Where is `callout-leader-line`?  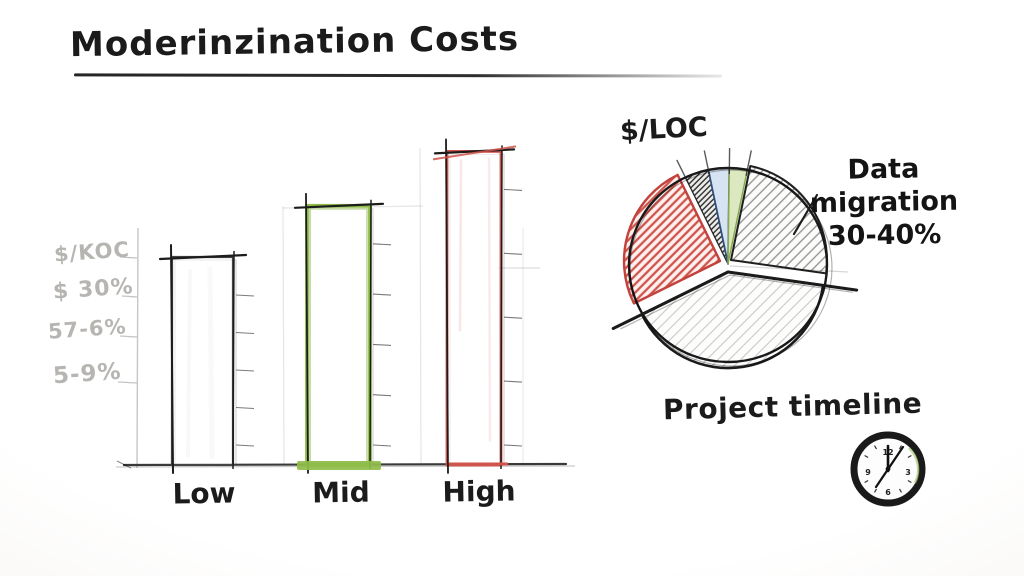 callout-leader-line is located at coordinates (805, 214).